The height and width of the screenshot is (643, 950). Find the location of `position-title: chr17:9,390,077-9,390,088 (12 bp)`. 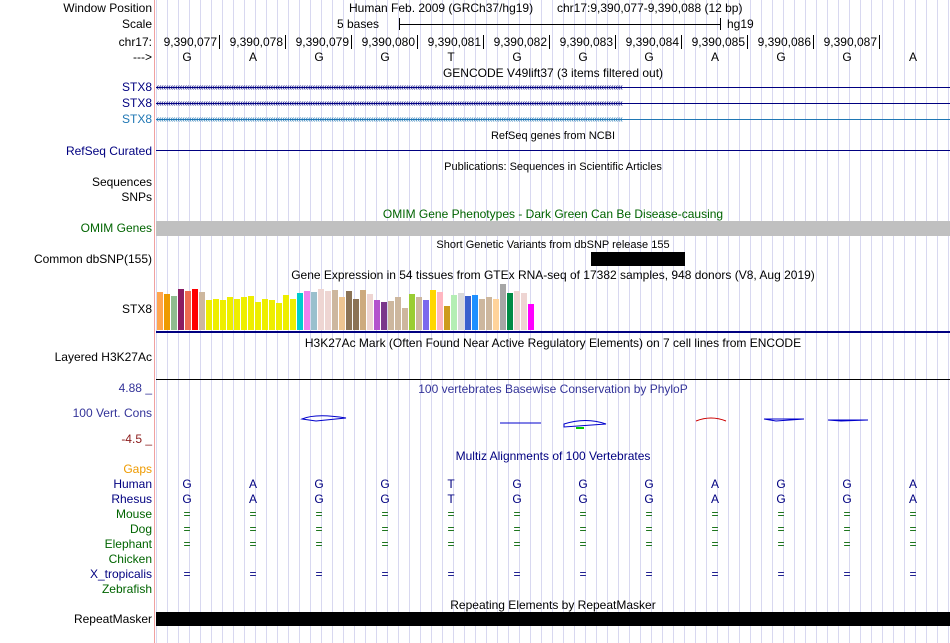

position-title: chr17:9,390,077-9,390,088 (12 bp) is located at coordinates (650, 8).